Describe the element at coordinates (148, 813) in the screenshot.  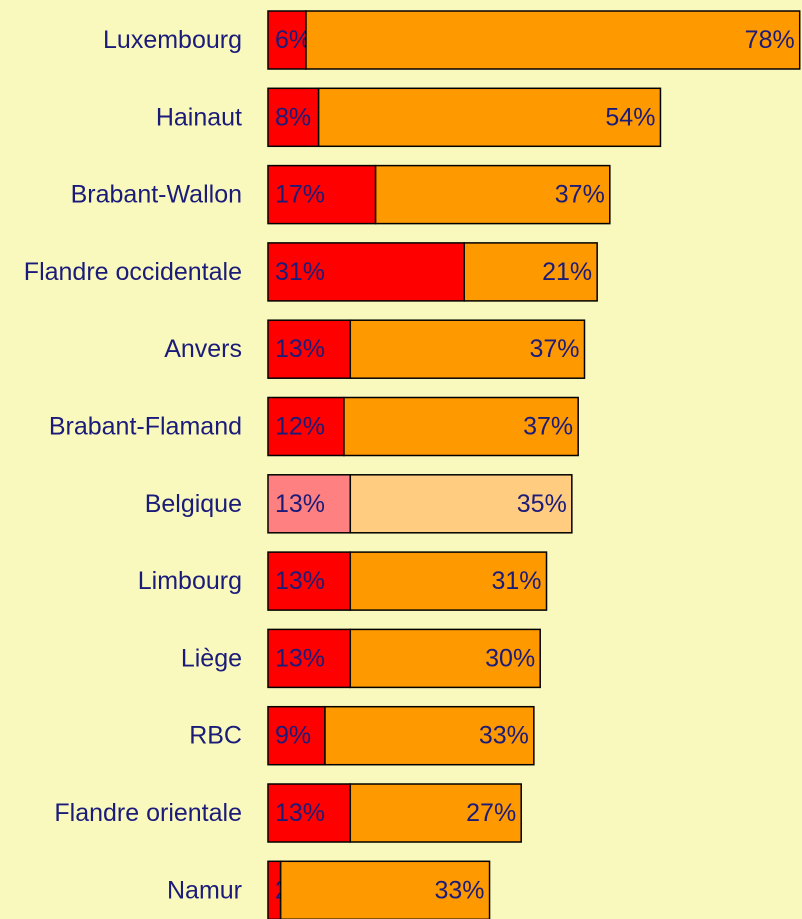
I see `category-label: Flandre orientale` at that location.